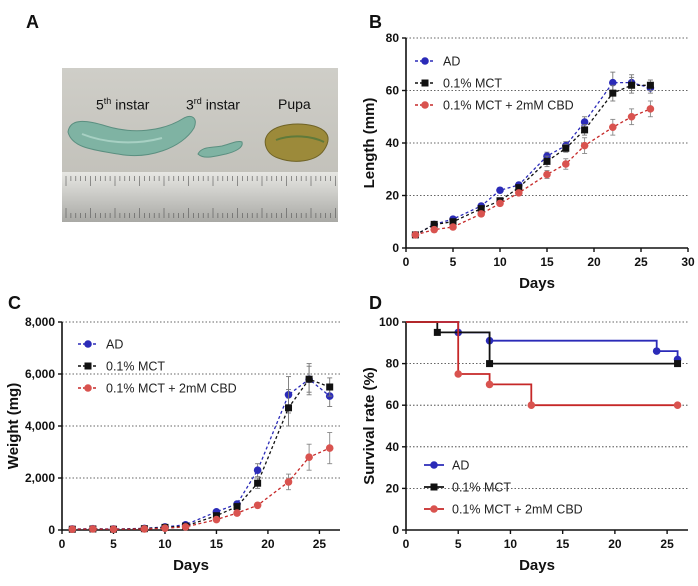  I want to click on photo-drawing, so click(200, 145).